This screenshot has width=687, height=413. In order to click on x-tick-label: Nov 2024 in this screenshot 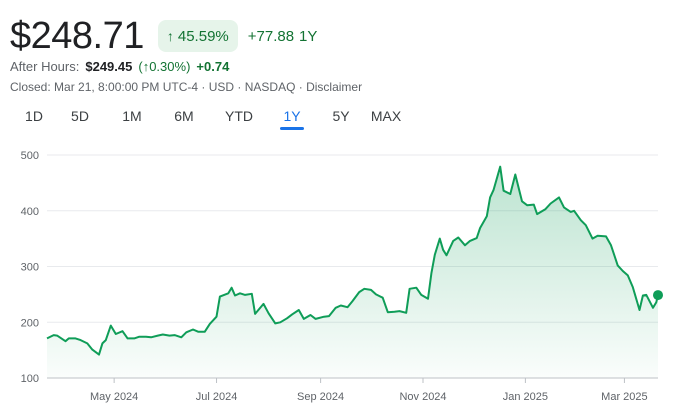, I will do `click(422, 397)`.